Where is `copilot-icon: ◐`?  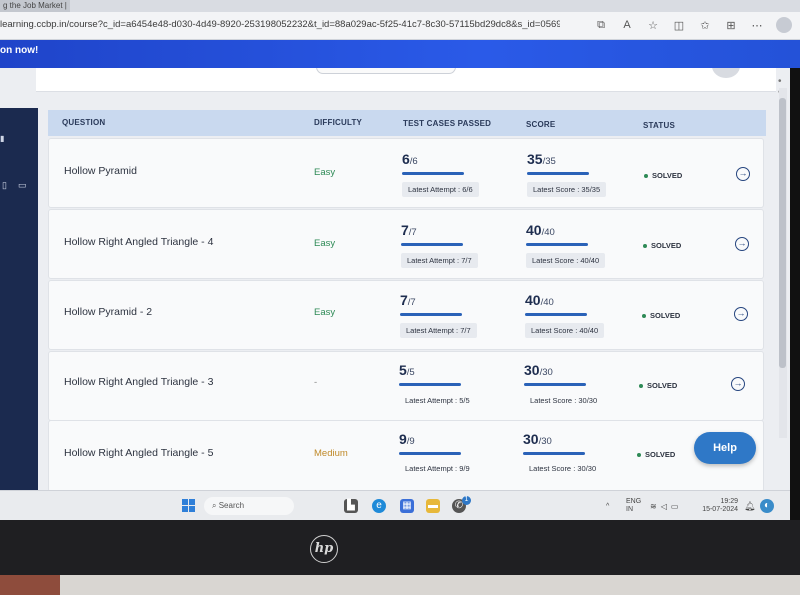 copilot-icon: ◐ is located at coordinates (767, 506).